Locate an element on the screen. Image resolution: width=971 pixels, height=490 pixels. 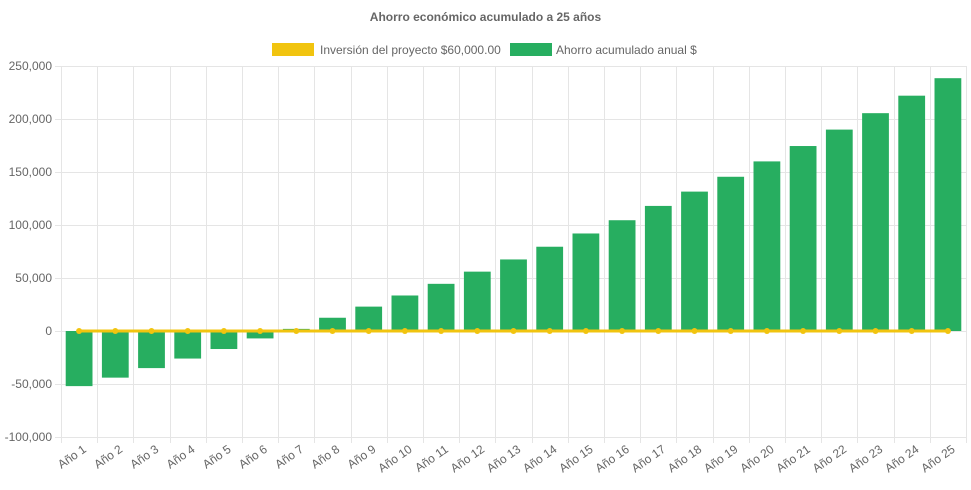
chart-title: Ahorro económico acumulado a 25 años is located at coordinates (486, 17).